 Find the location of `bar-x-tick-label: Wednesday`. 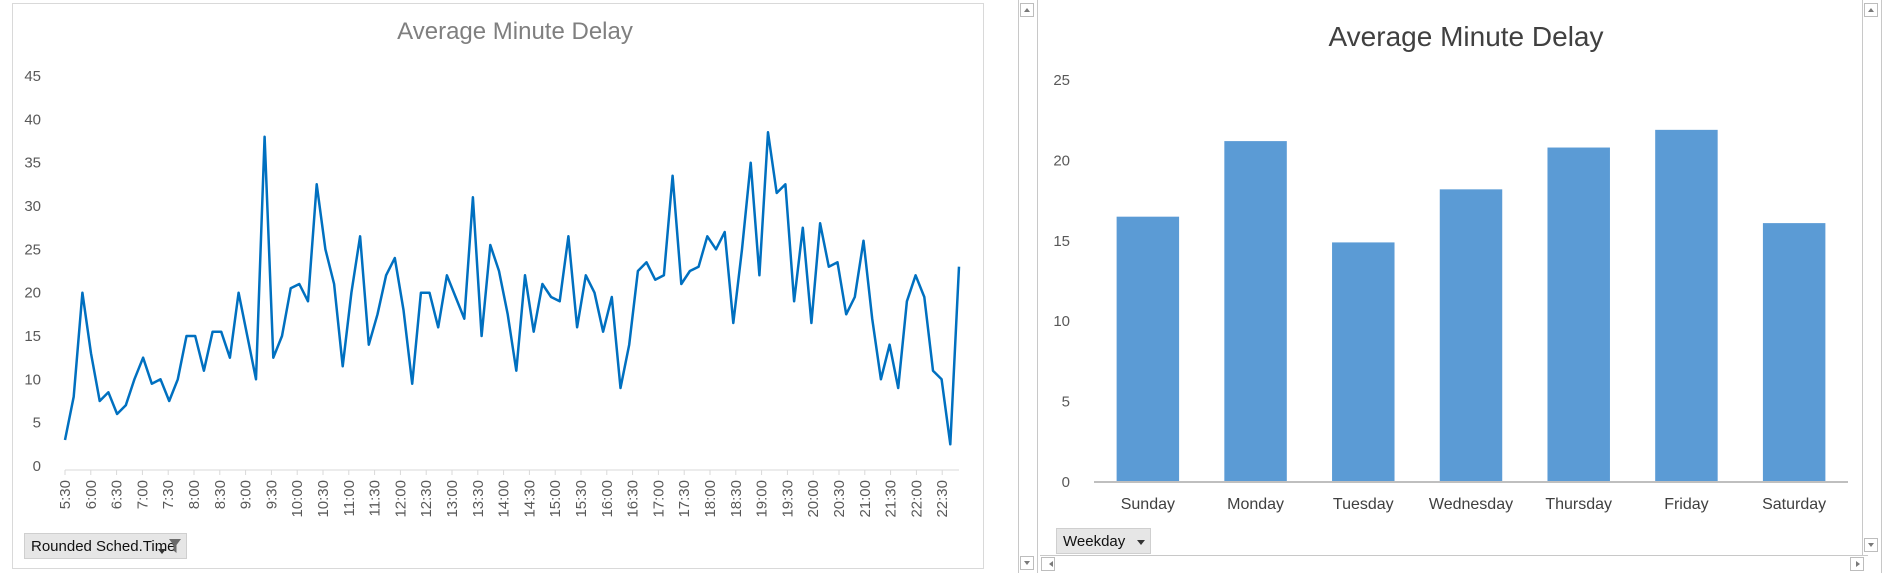

bar-x-tick-label: Wednesday is located at coordinates (1471, 504).